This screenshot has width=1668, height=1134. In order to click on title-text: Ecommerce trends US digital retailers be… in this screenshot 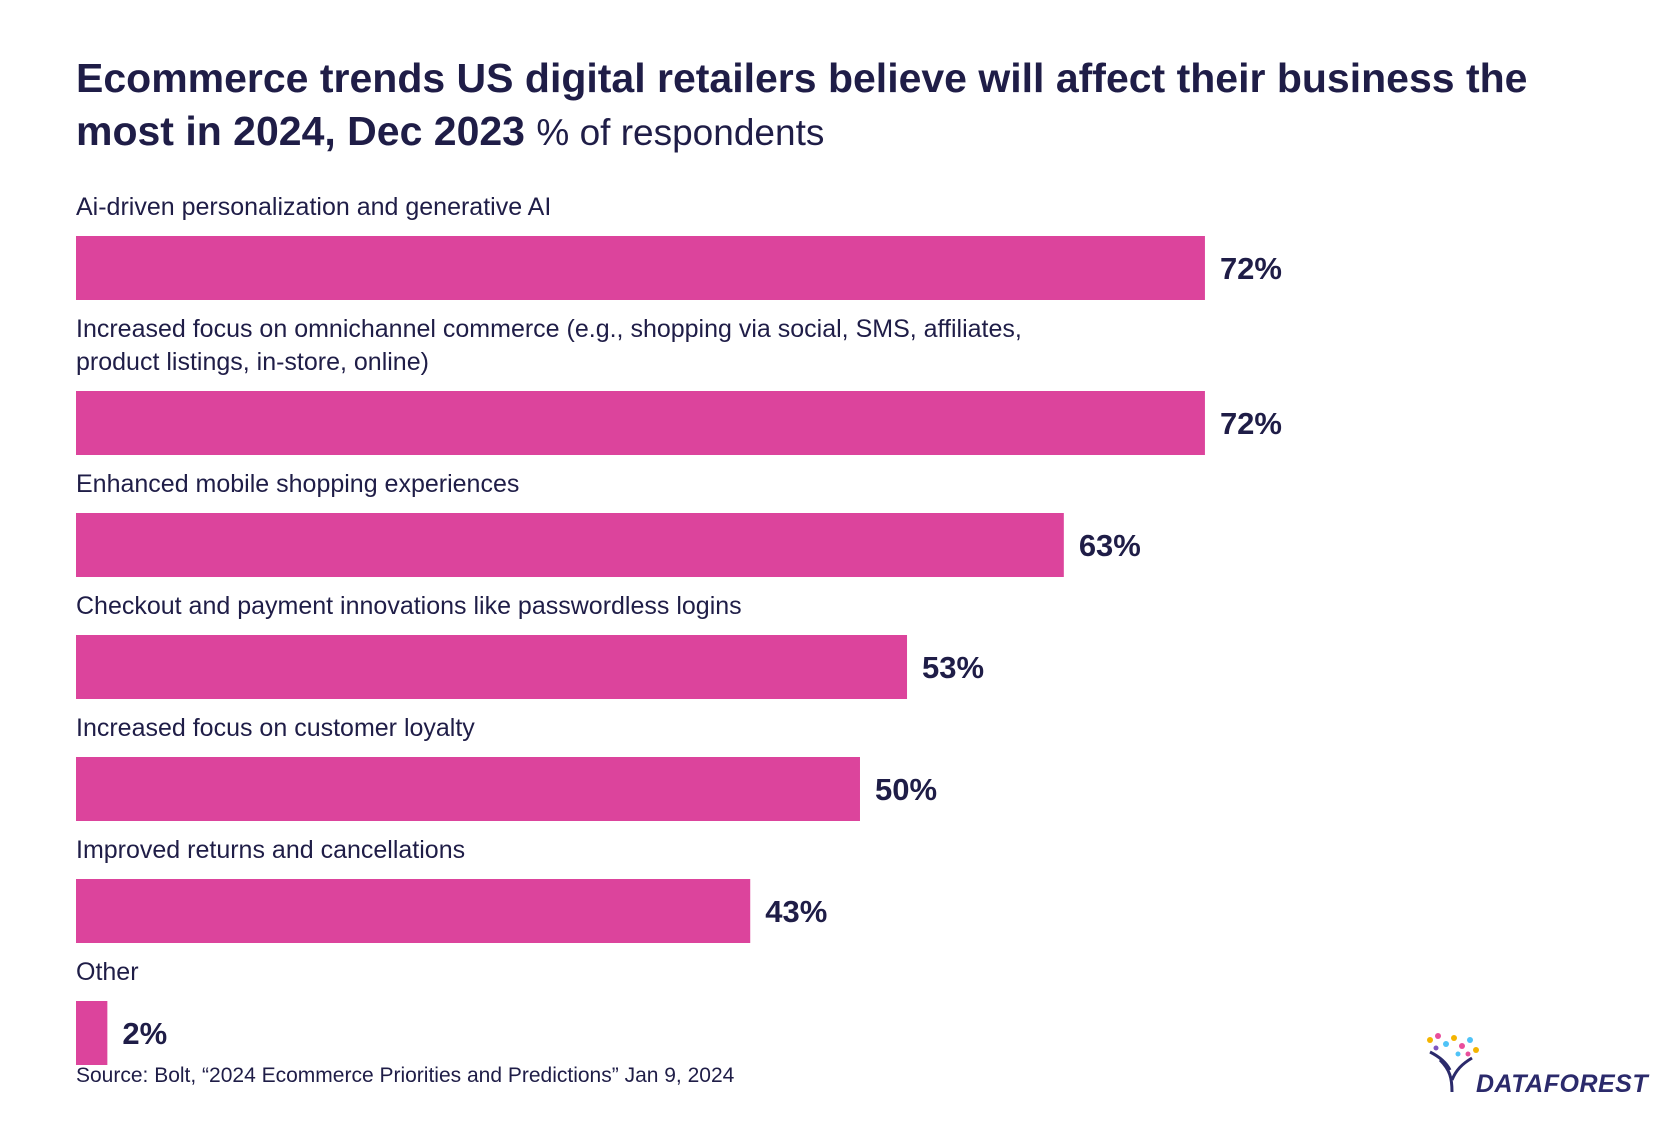, I will do `click(802, 104)`.